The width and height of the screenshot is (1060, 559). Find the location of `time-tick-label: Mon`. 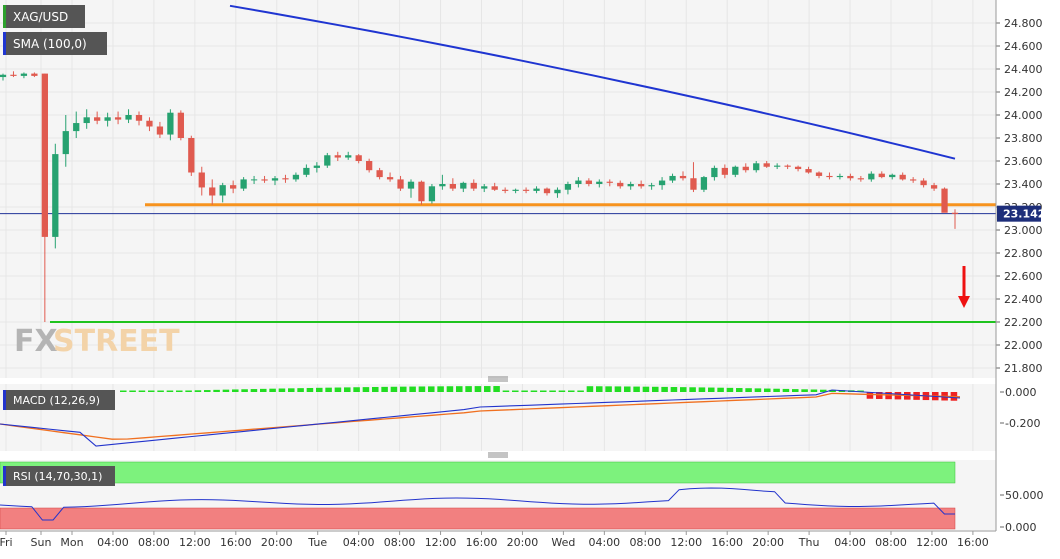

time-tick-label: Mon is located at coordinates (71, 542).